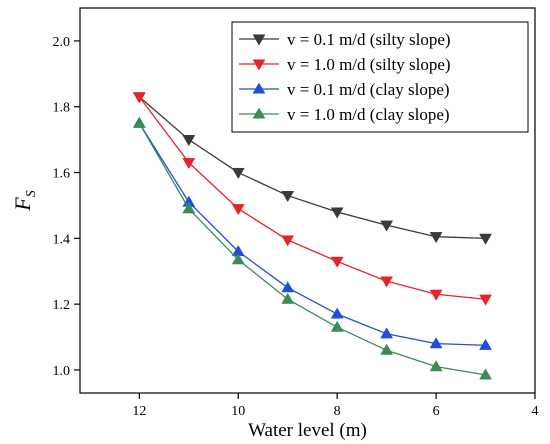  I want to click on x-tick-label: 4, so click(535, 411).